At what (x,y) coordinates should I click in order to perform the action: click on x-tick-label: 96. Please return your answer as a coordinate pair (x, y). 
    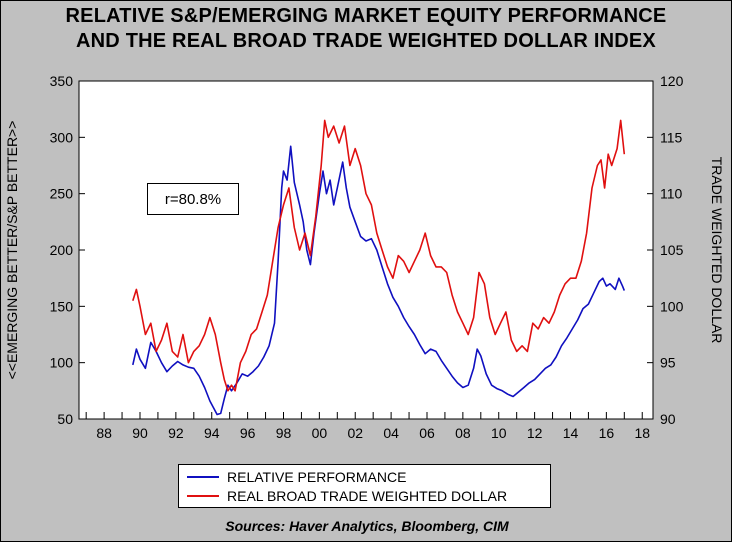
    Looking at the image, I should click on (248, 433).